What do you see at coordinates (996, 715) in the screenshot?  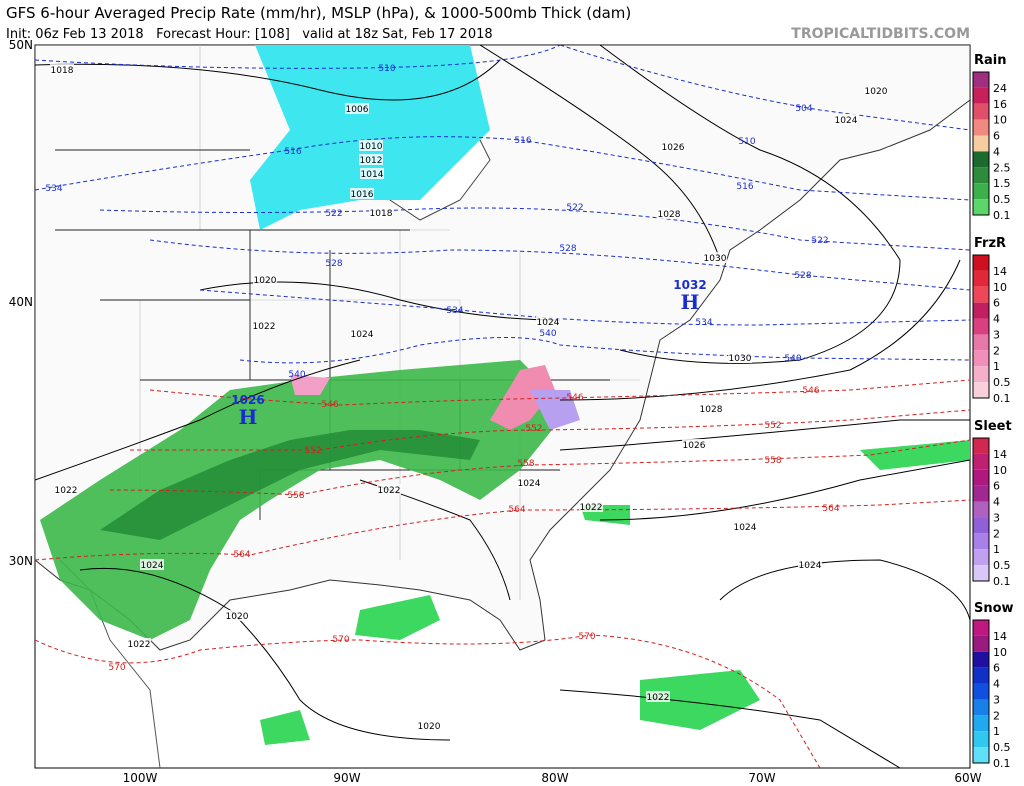 I see `legend-label: 2` at bounding box center [996, 715].